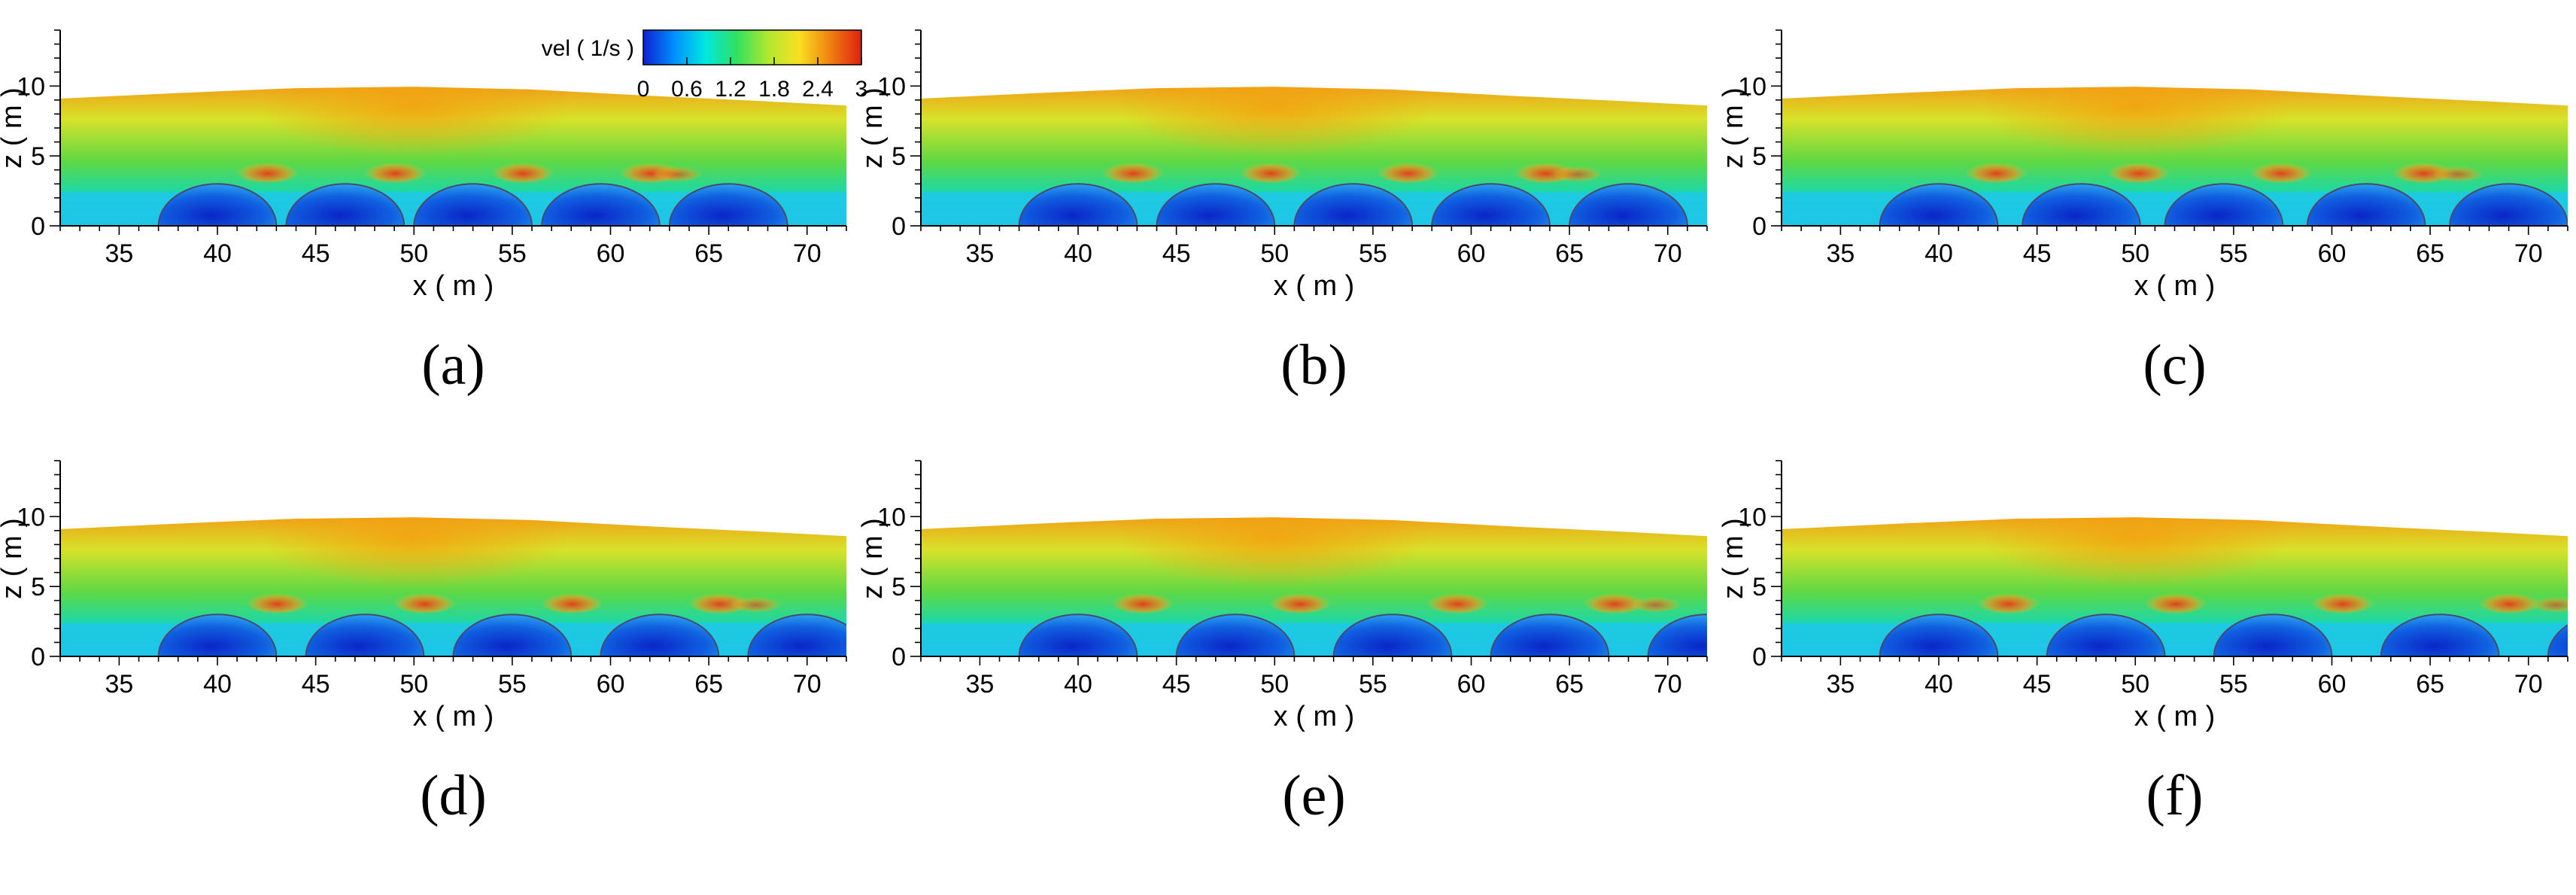 Image resolution: width=2576 pixels, height=895 pixels. I want to click on panel-label: (c), so click(2175, 365).